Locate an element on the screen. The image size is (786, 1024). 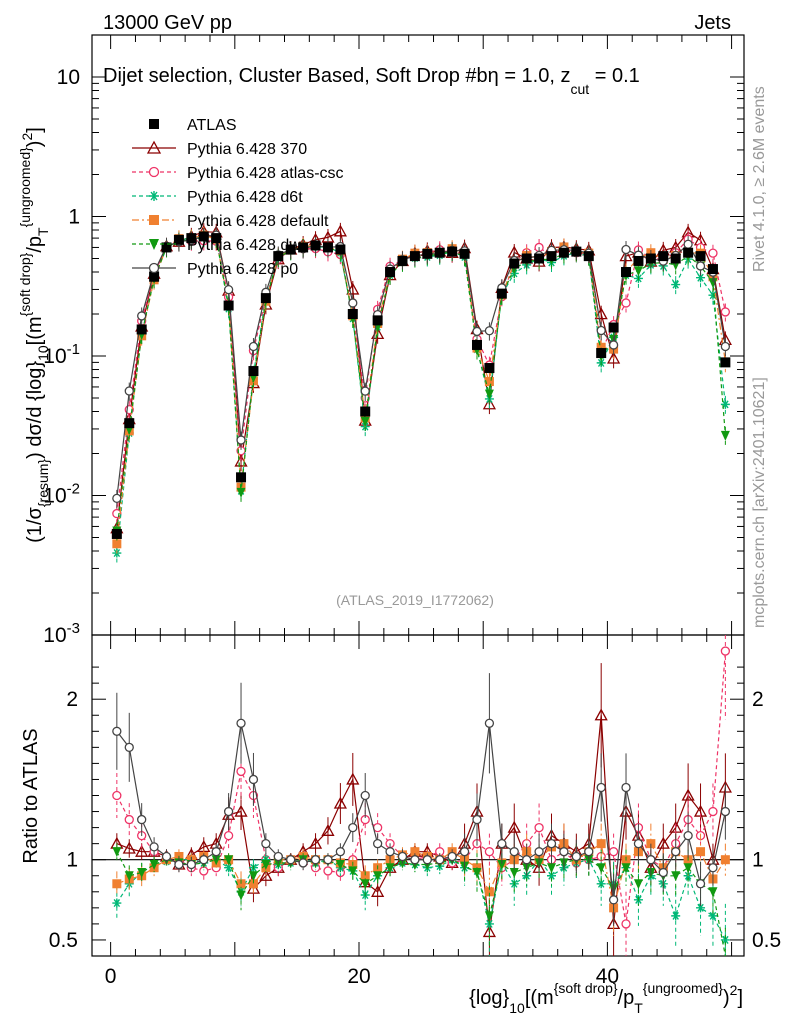
legend-label: ATLAS is located at coordinates (212, 125).